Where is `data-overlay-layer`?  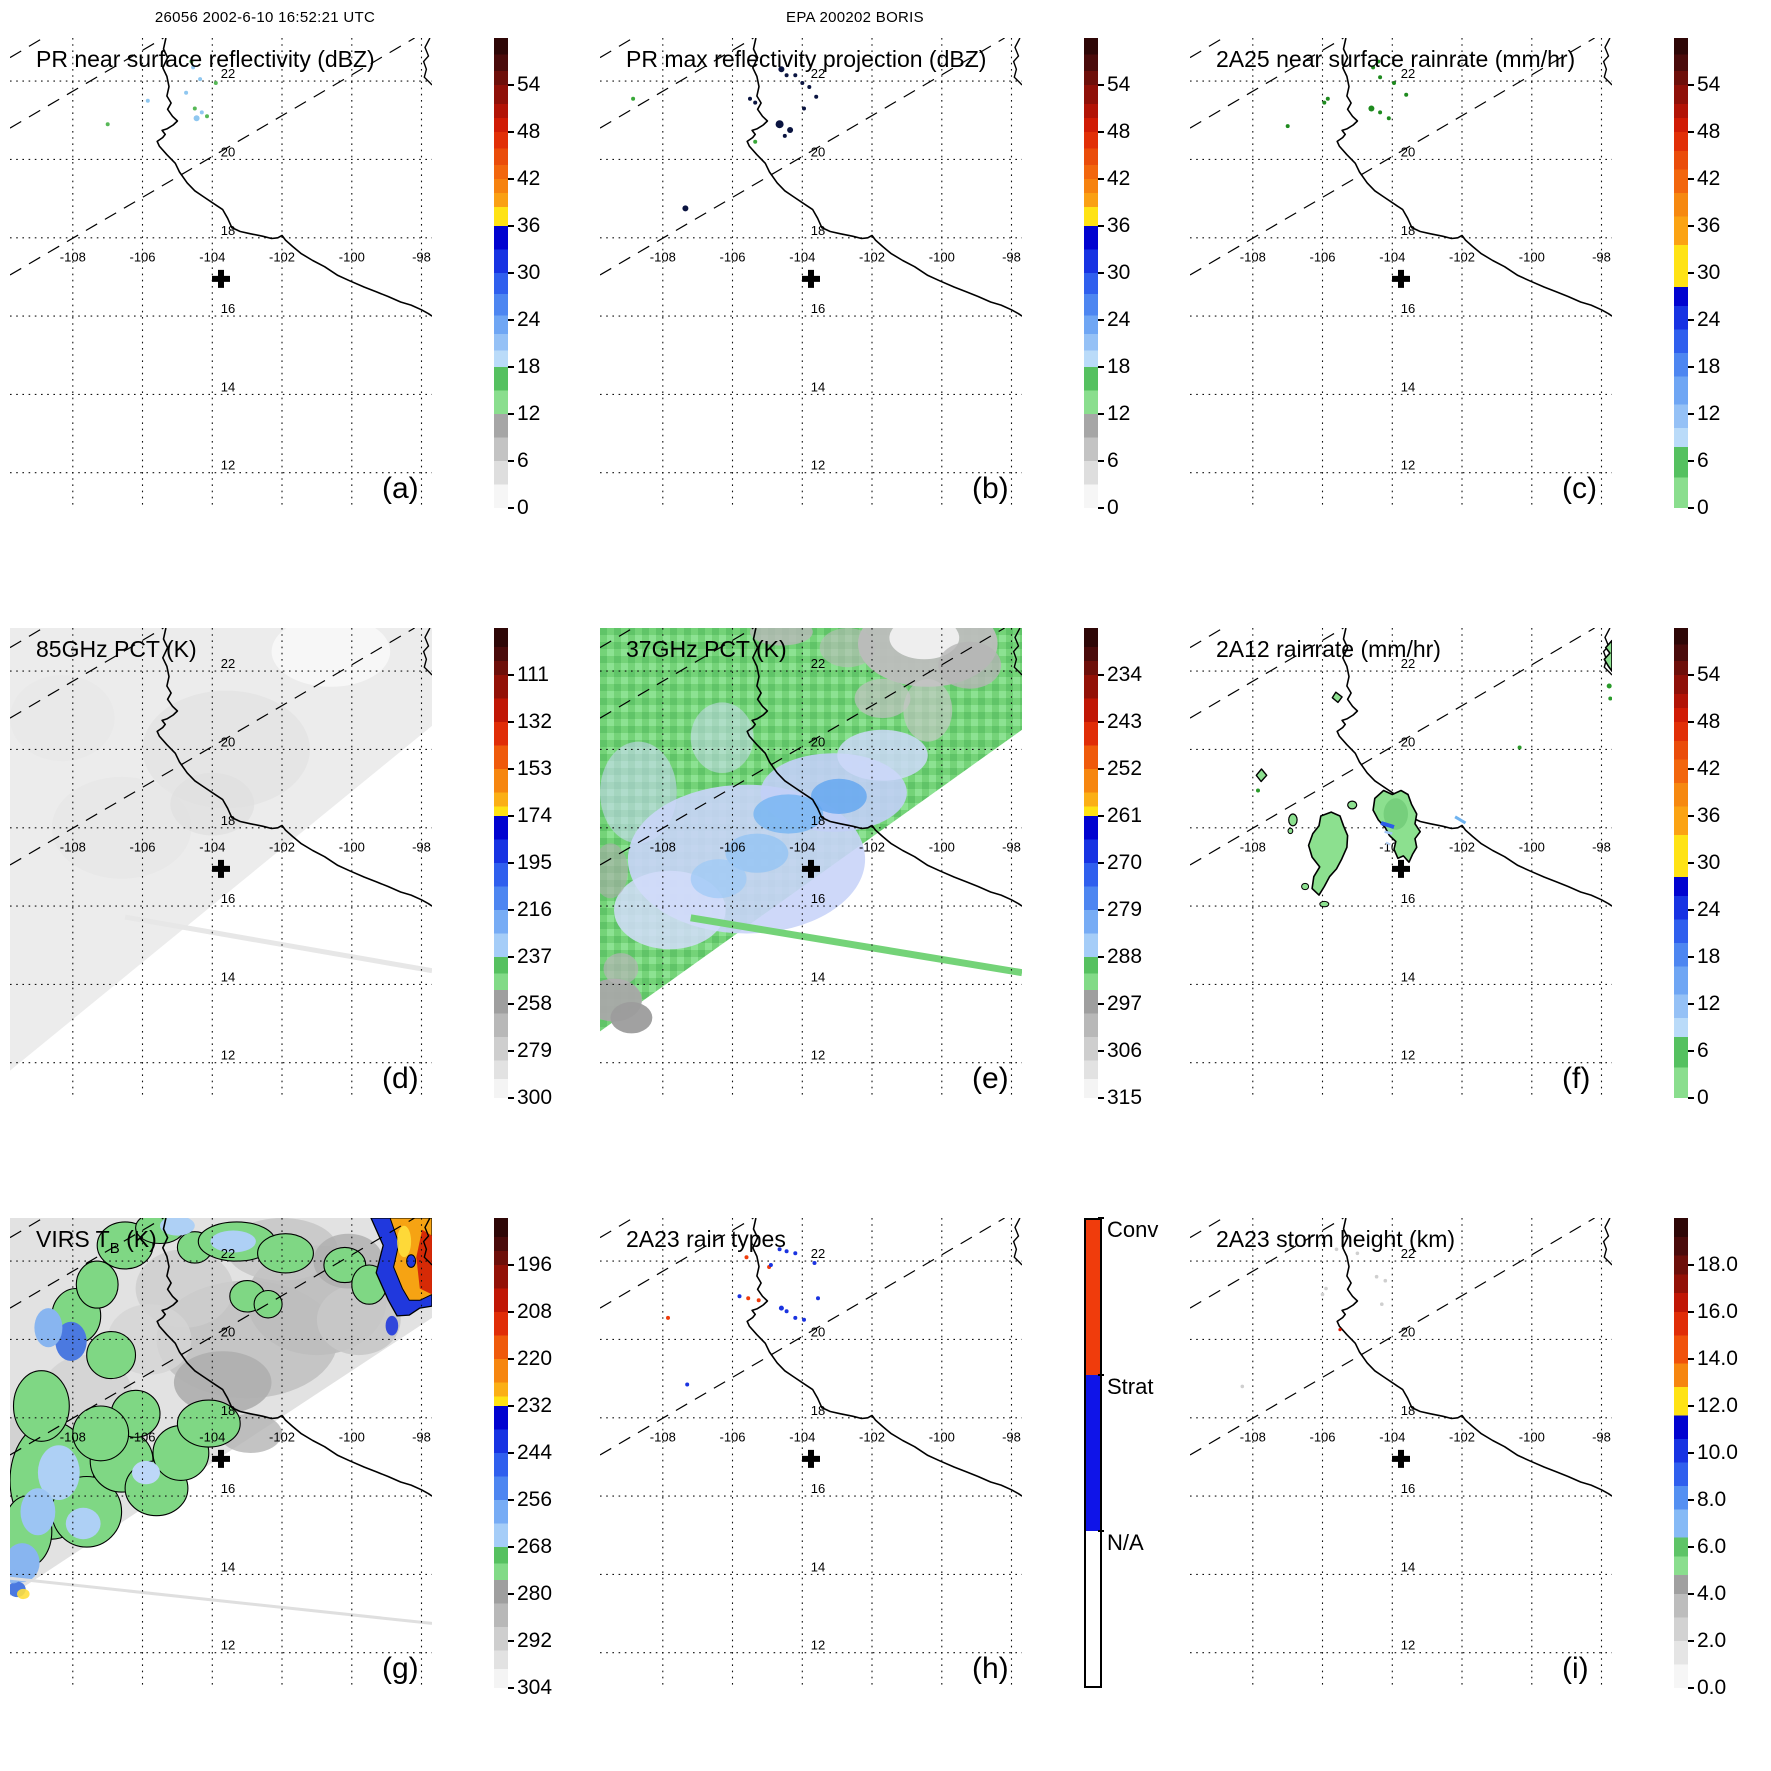
data-overlay-layer is located at coordinates (161, 93).